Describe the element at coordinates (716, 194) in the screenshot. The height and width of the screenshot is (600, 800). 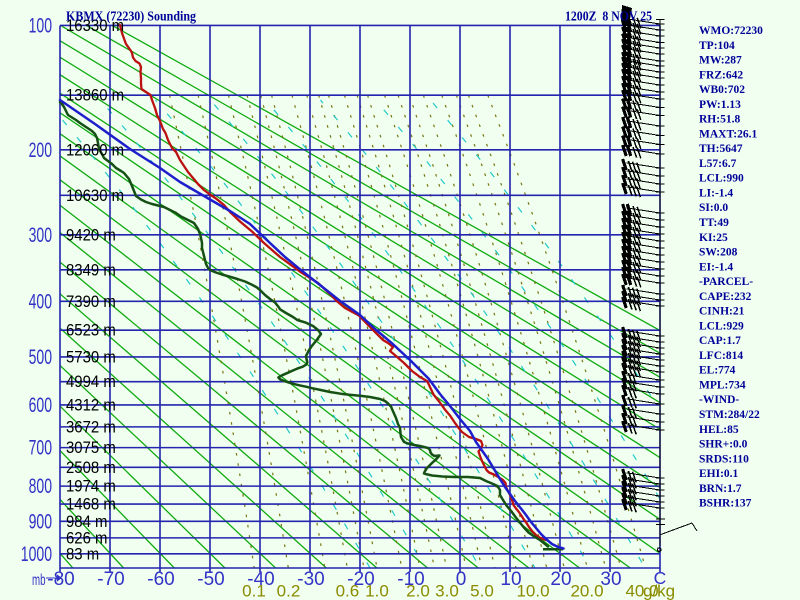
I see `svg-text: LI:-1.4` at that location.